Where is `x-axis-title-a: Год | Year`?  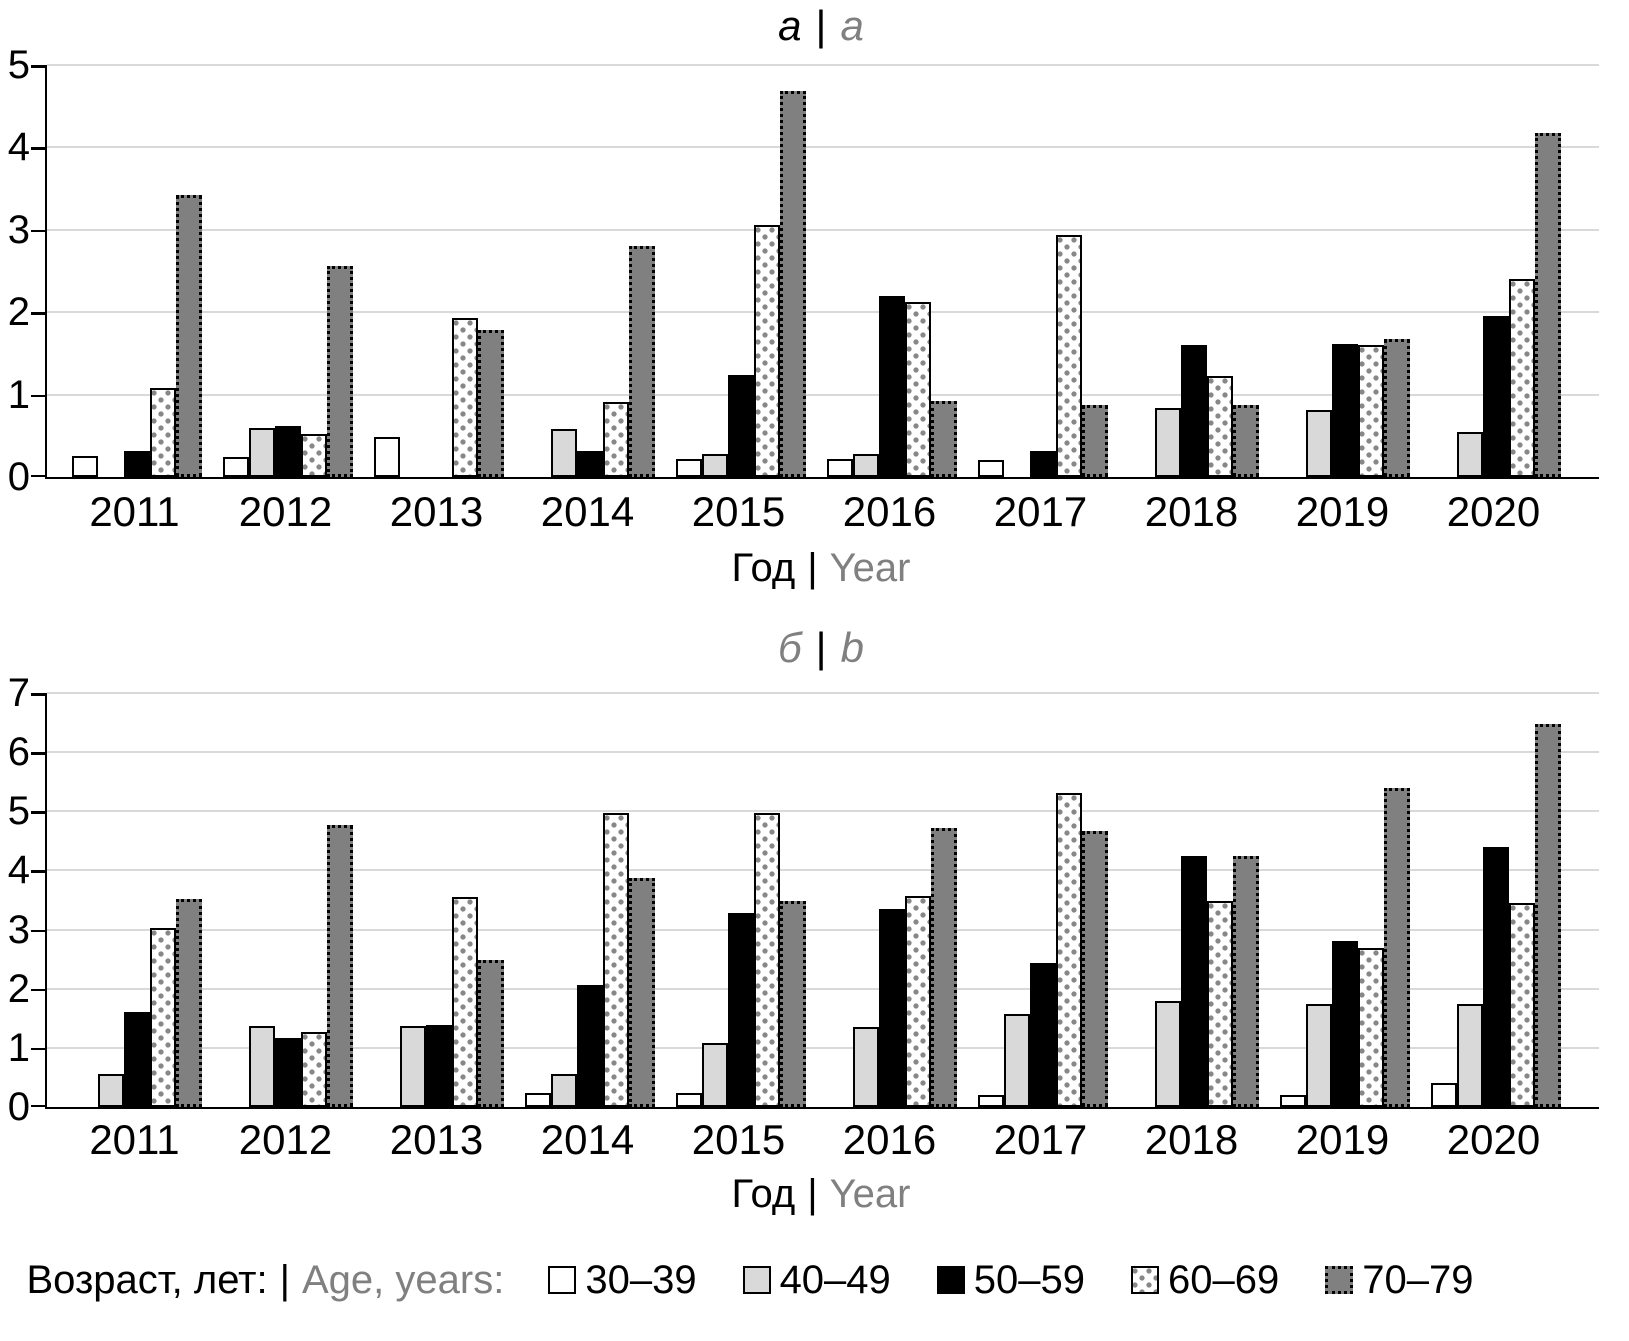
x-axis-title-a: Год | Year is located at coordinates (821, 568).